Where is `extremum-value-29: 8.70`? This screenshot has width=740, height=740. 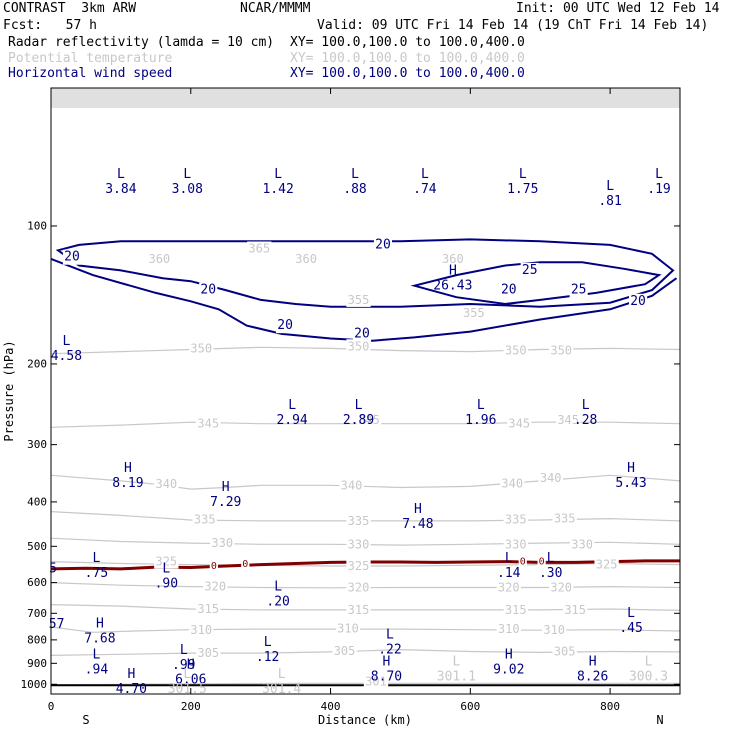 extremum-value-29: 8.70 is located at coordinates (386, 676).